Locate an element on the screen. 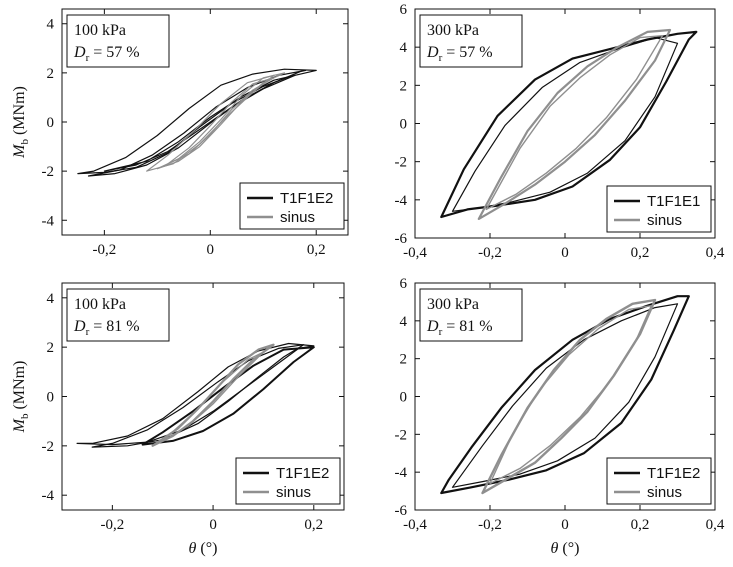 This screenshot has height=567, width=733. density-value: = 81 % is located at coordinates (467, 326).